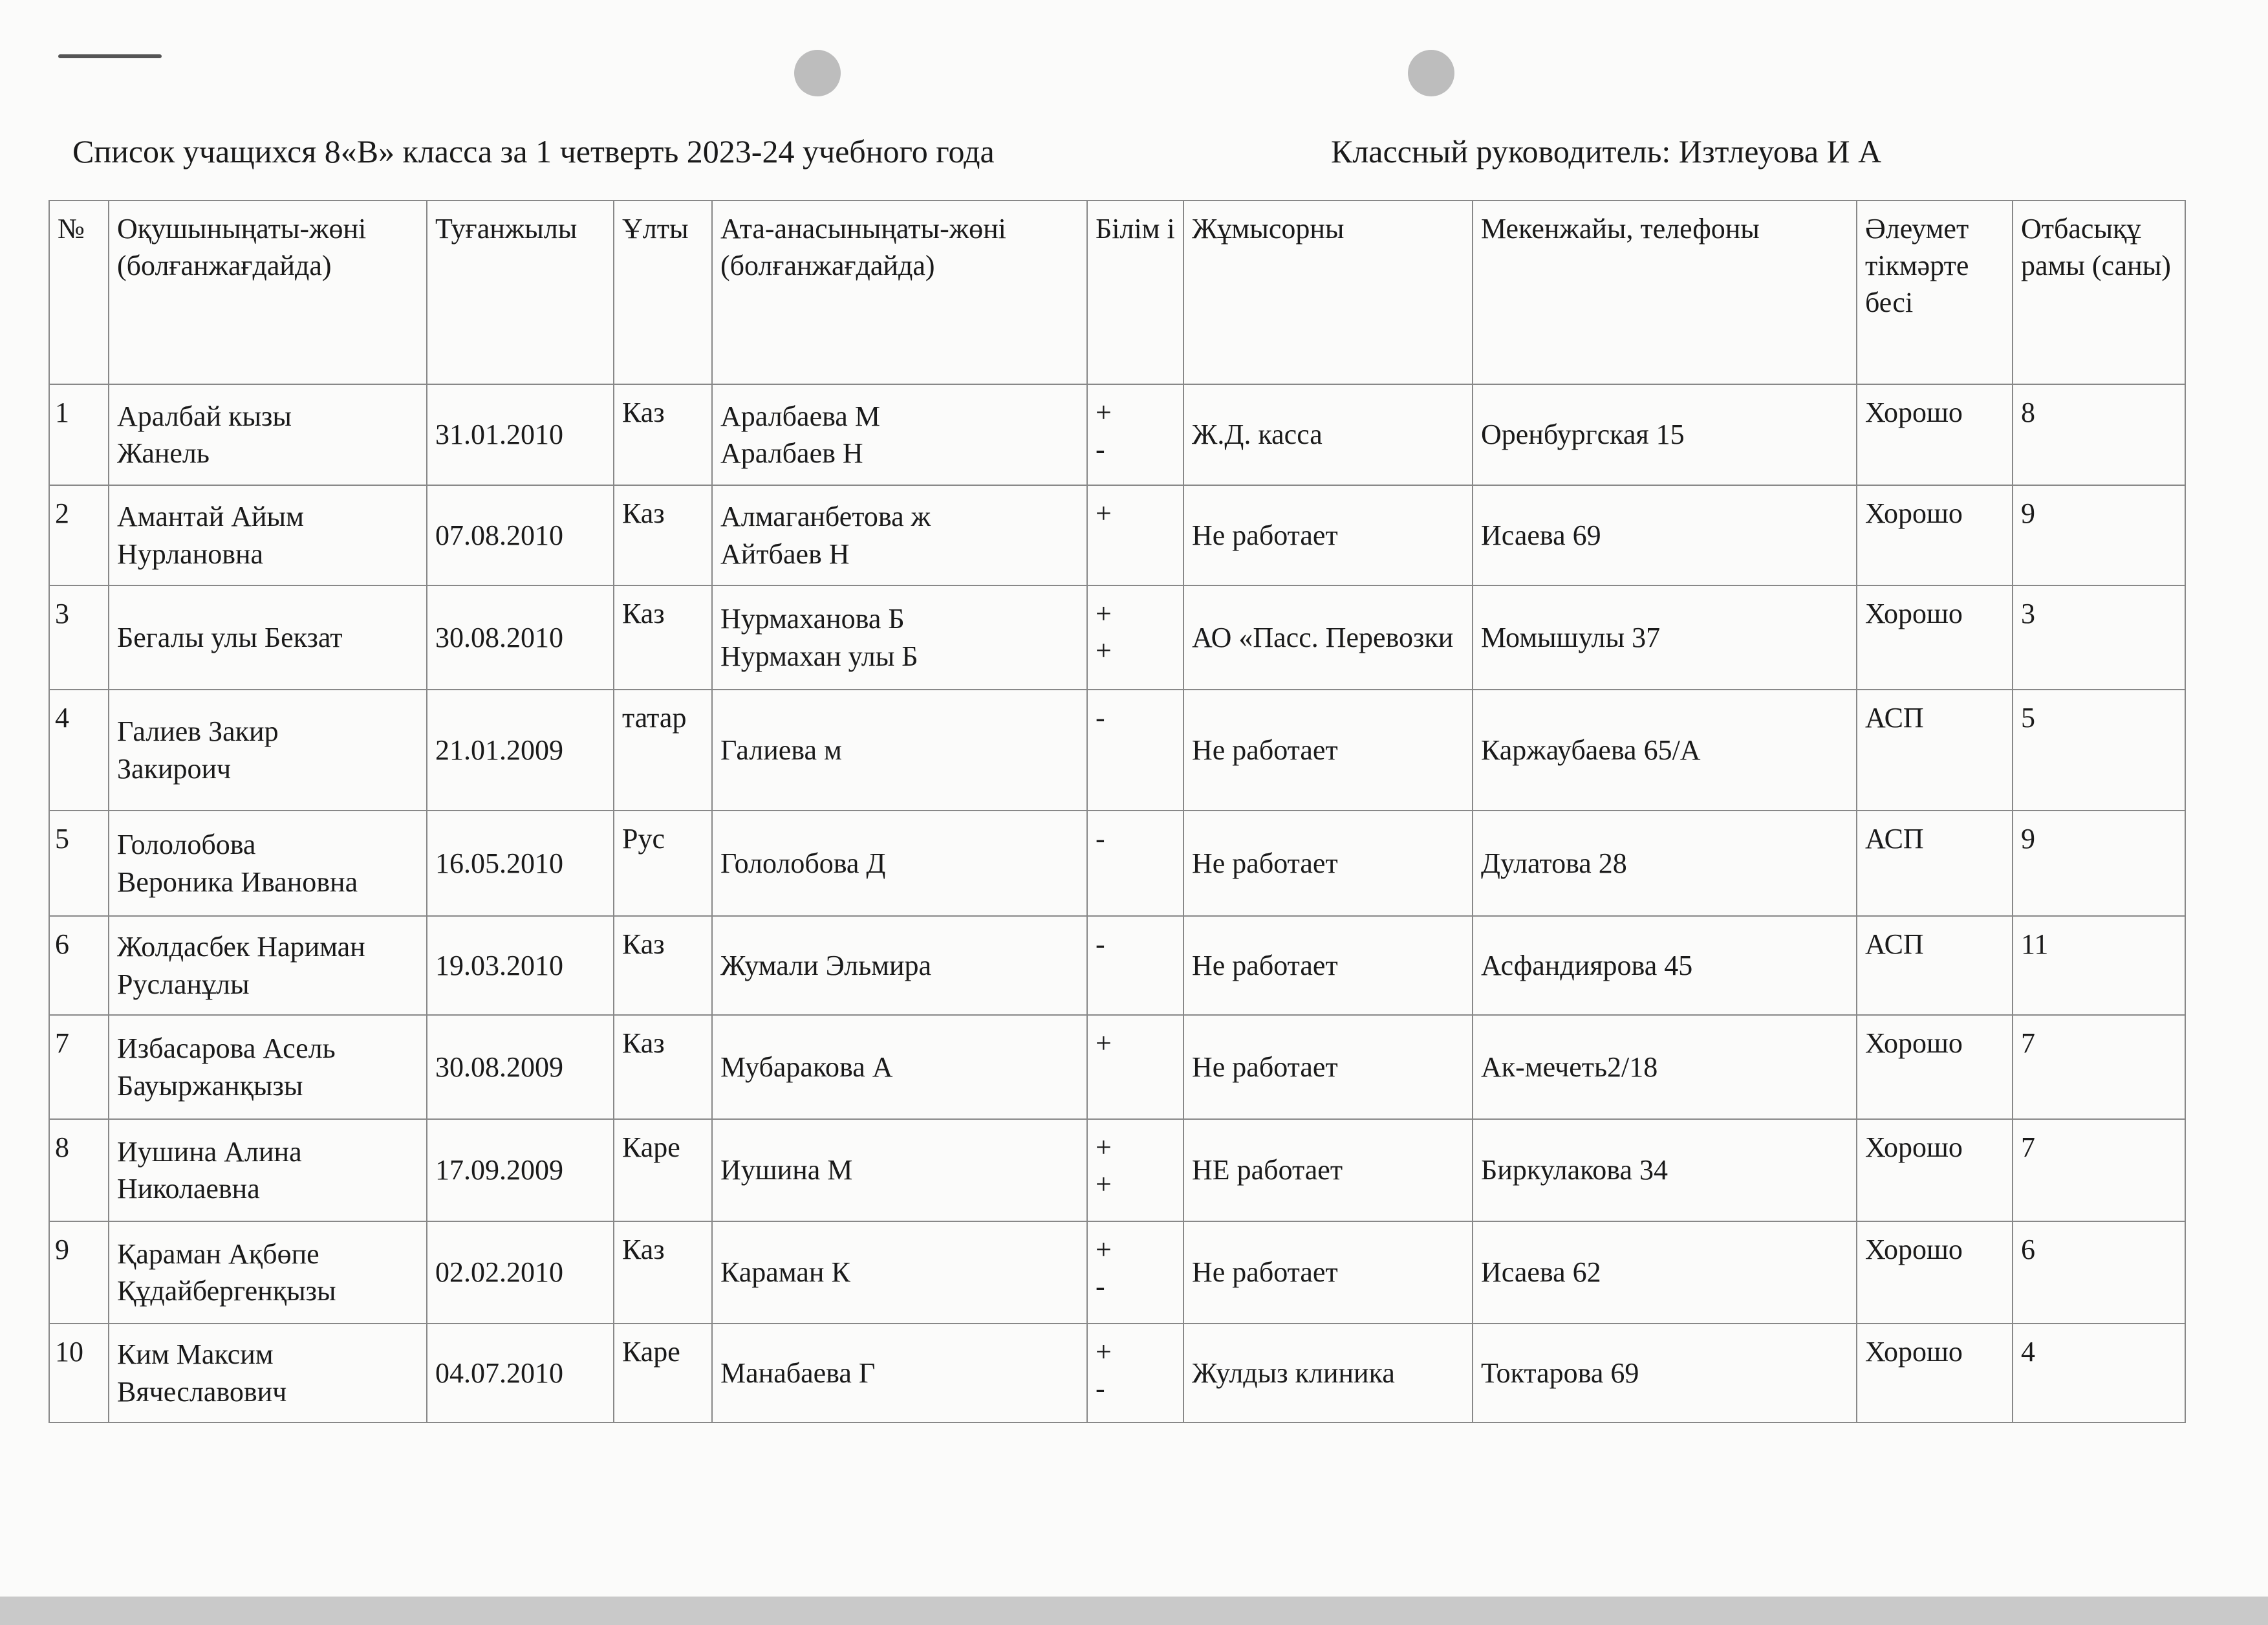 This screenshot has height=1625, width=2268. What do you see at coordinates (2099, 1273) in the screenshot?
I see `cell-family: 6` at bounding box center [2099, 1273].